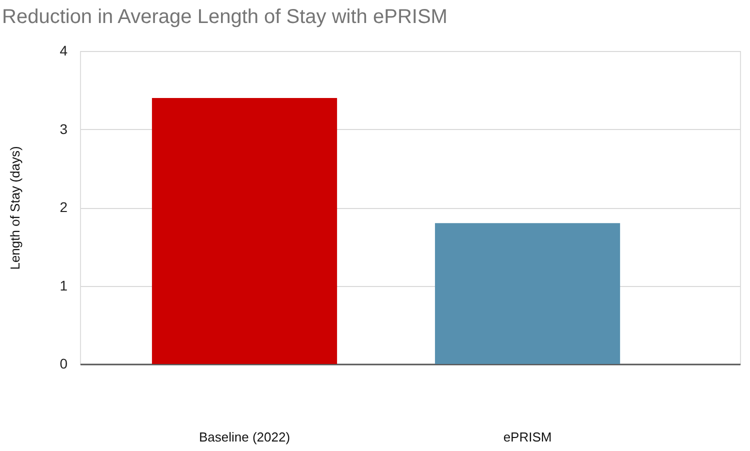 The height and width of the screenshot is (451, 750). What do you see at coordinates (15, 208) in the screenshot?
I see `y-axis-title: Length of Stay (days)` at bounding box center [15, 208].